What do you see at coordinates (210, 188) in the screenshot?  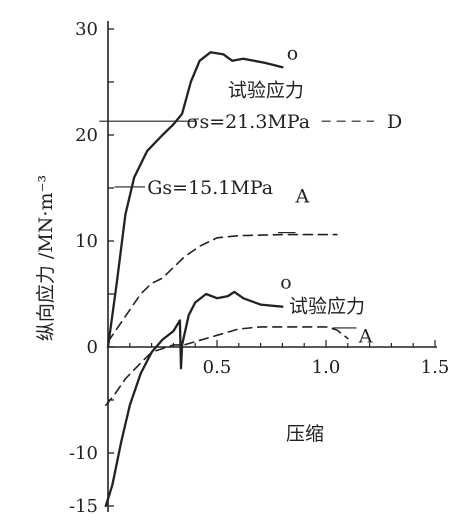 I see `annotation-label: Gs=15.1MPa` at bounding box center [210, 188].